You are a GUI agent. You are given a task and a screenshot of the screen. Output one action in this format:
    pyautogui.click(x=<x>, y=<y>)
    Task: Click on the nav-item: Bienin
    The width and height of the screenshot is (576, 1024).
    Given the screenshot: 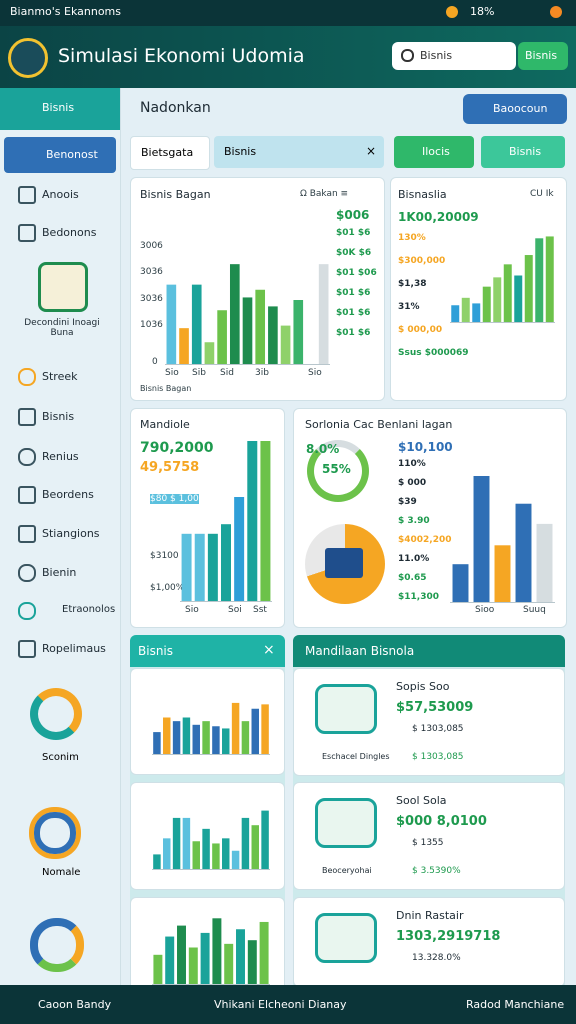 What is the action you would take?
    pyautogui.click(x=60, y=574)
    